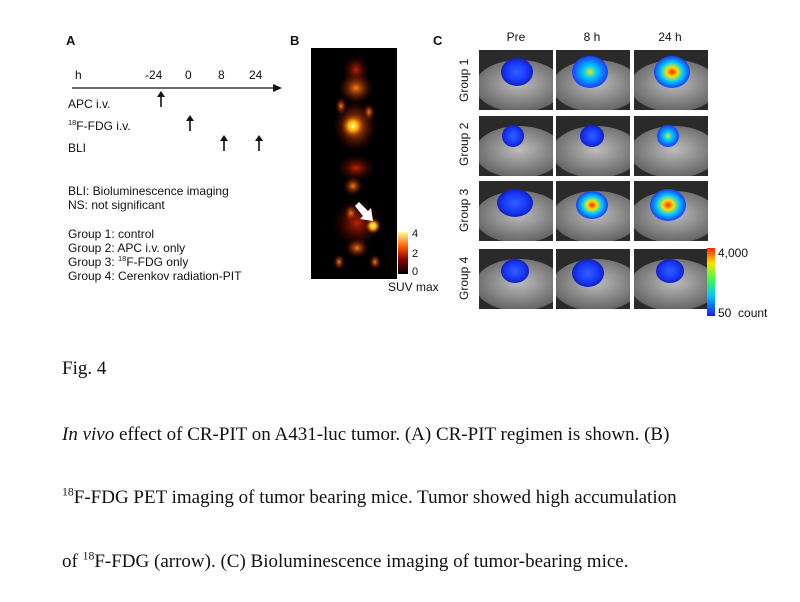  What do you see at coordinates (516, 37) in the screenshot?
I see `column-header-pre: Pre` at bounding box center [516, 37].